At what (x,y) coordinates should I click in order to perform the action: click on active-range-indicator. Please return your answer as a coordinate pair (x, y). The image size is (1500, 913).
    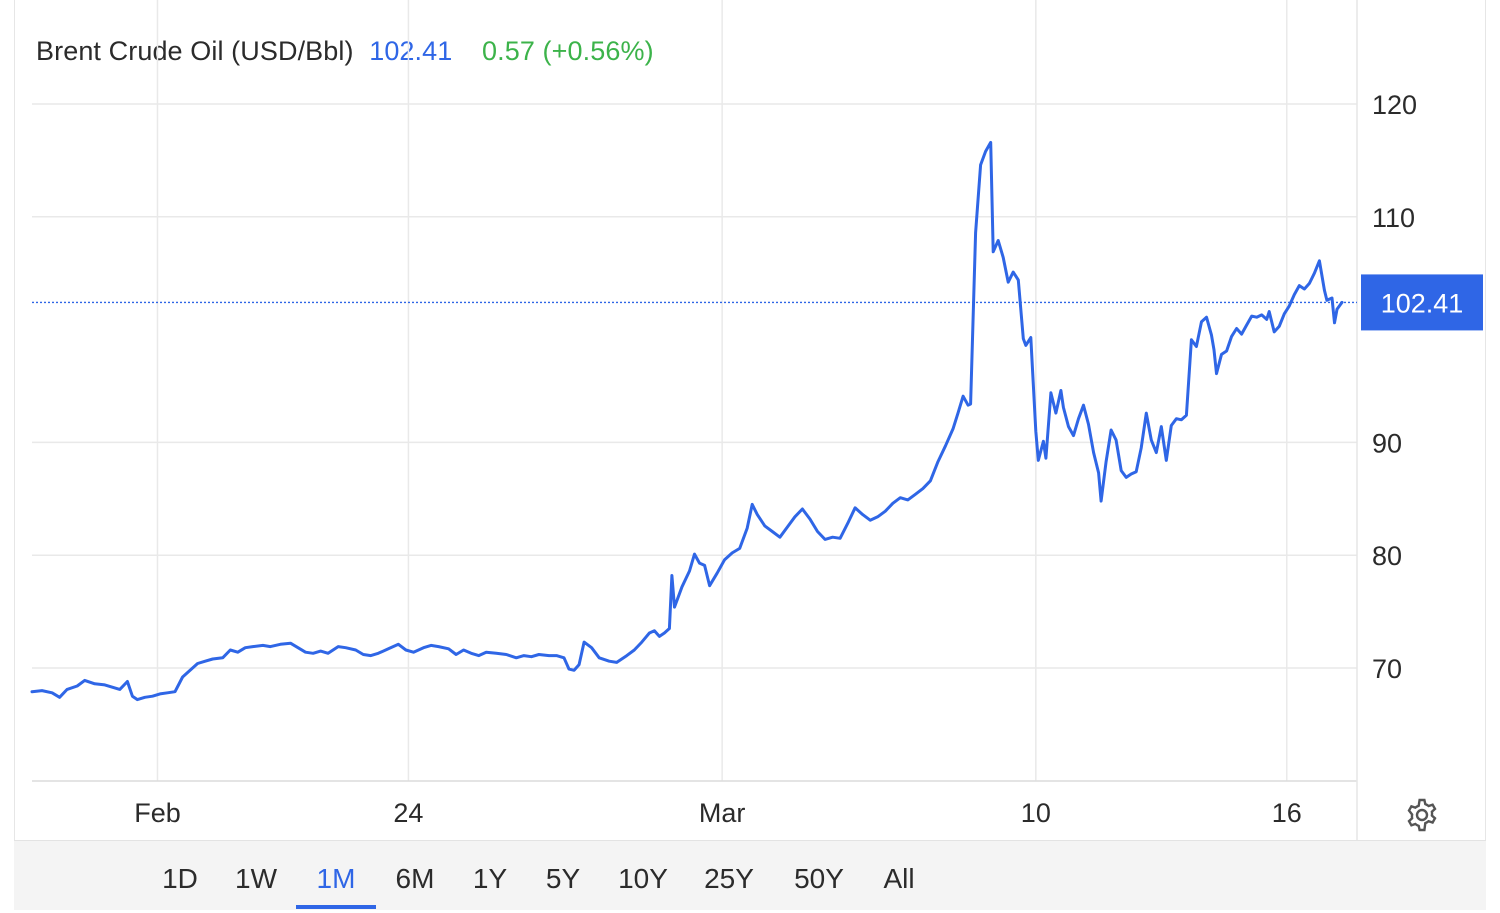
    Looking at the image, I should click on (336, 907).